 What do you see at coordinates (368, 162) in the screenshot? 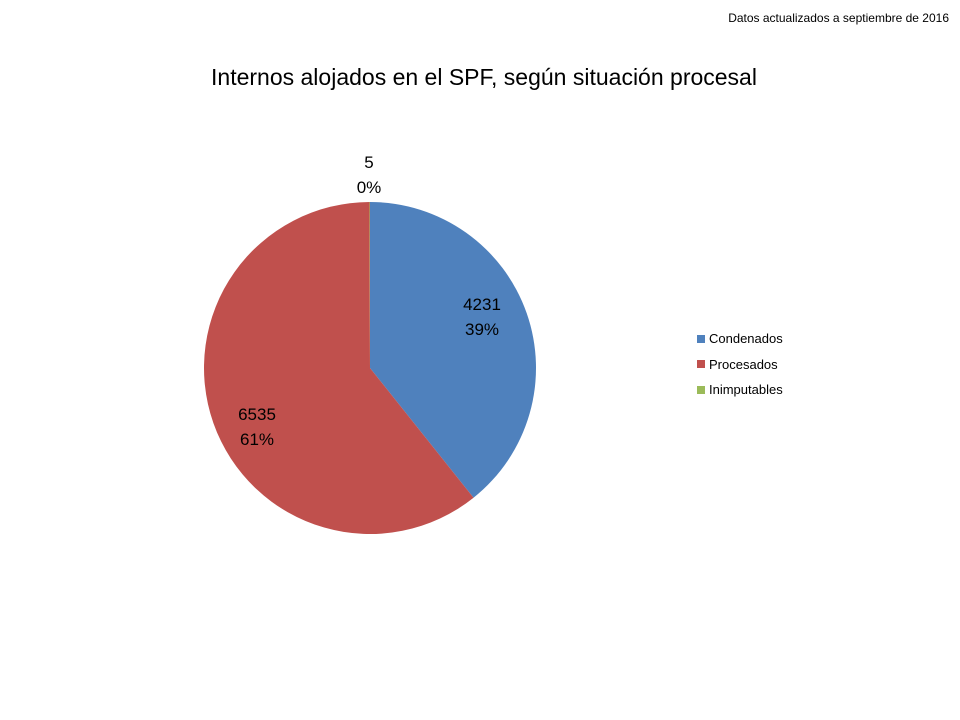
I see `slice-value-label-inimputables: 5` at bounding box center [368, 162].